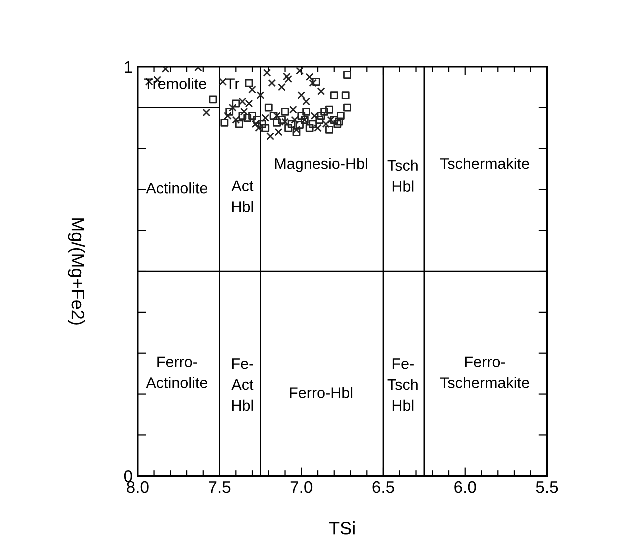 The width and height of the screenshot is (624, 553). I want to click on x-tick-label: 6.5, so click(383, 487).